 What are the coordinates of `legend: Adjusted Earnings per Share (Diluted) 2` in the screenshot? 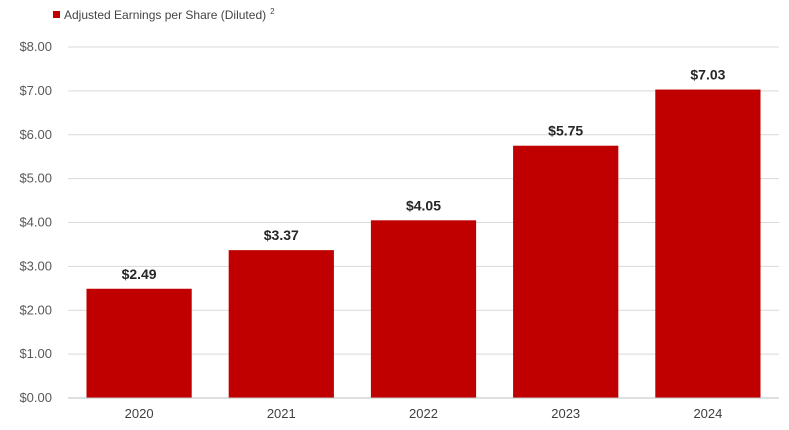 It's located at (164, 14).